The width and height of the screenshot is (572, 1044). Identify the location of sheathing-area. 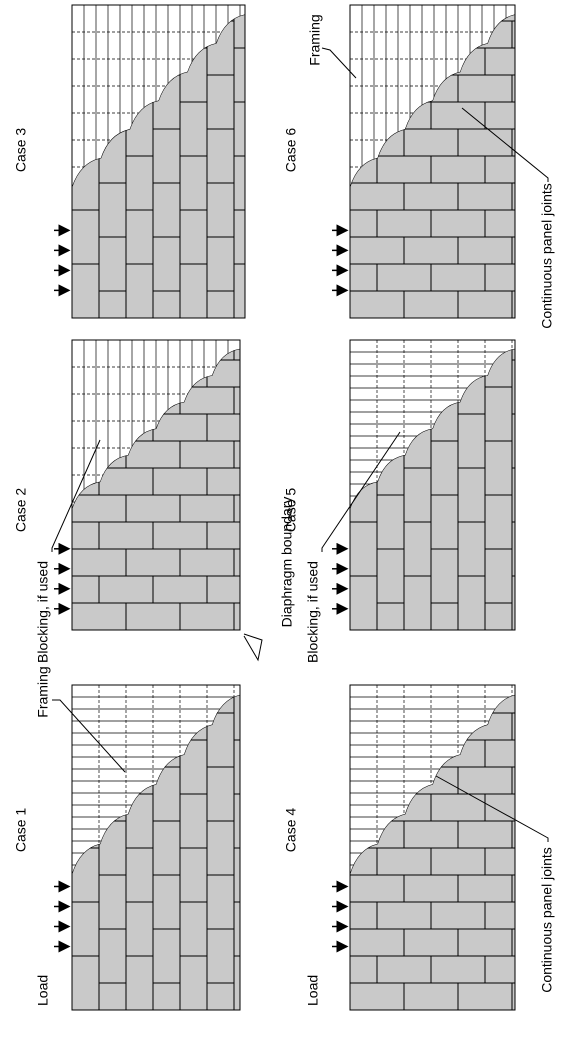
(156, 489).